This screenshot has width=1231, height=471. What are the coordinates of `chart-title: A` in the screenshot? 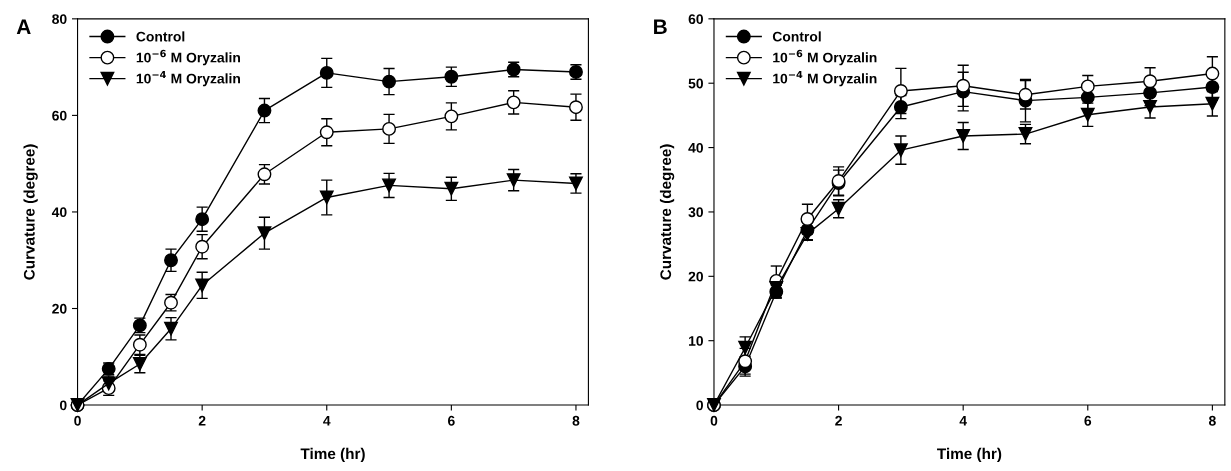 It's located at (23, 26).